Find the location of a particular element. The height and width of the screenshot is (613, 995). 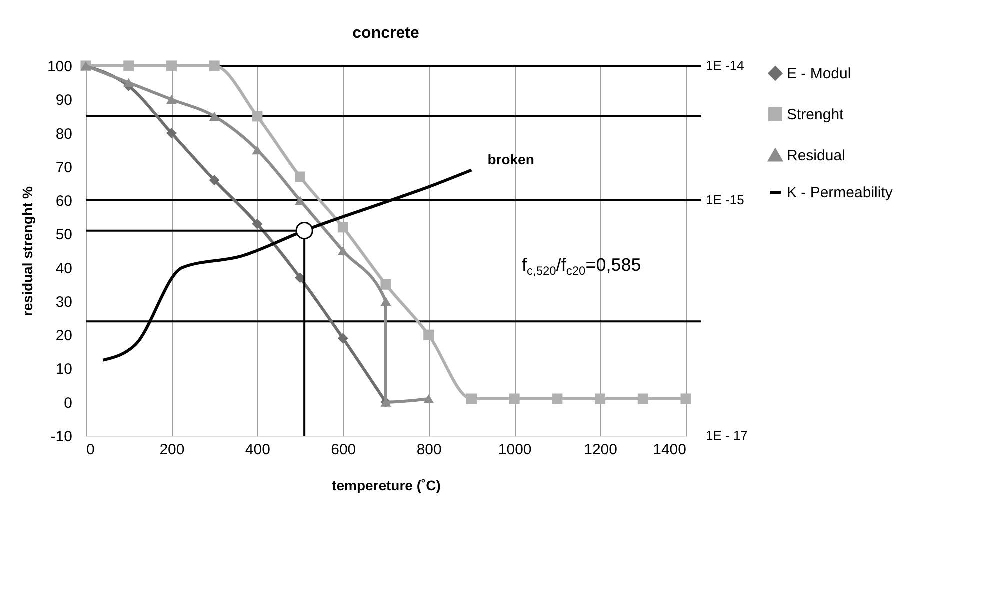

y-axis-title: residual strenght % is located at coordinates (27, 251).